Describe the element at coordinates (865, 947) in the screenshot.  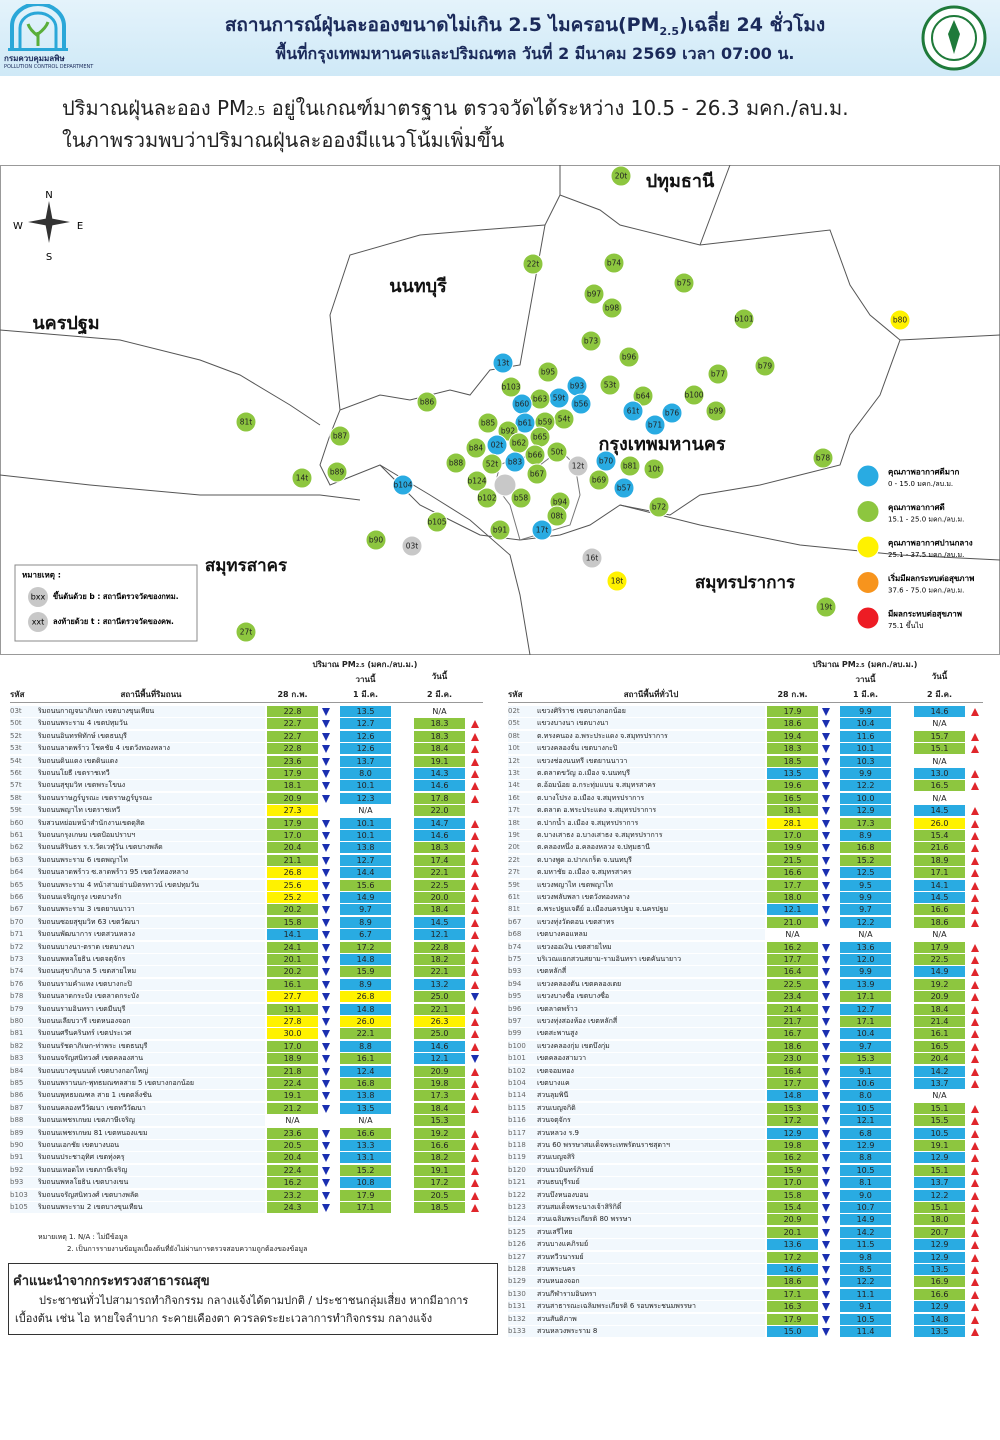
I see `value-cell: 13.6` at that location.